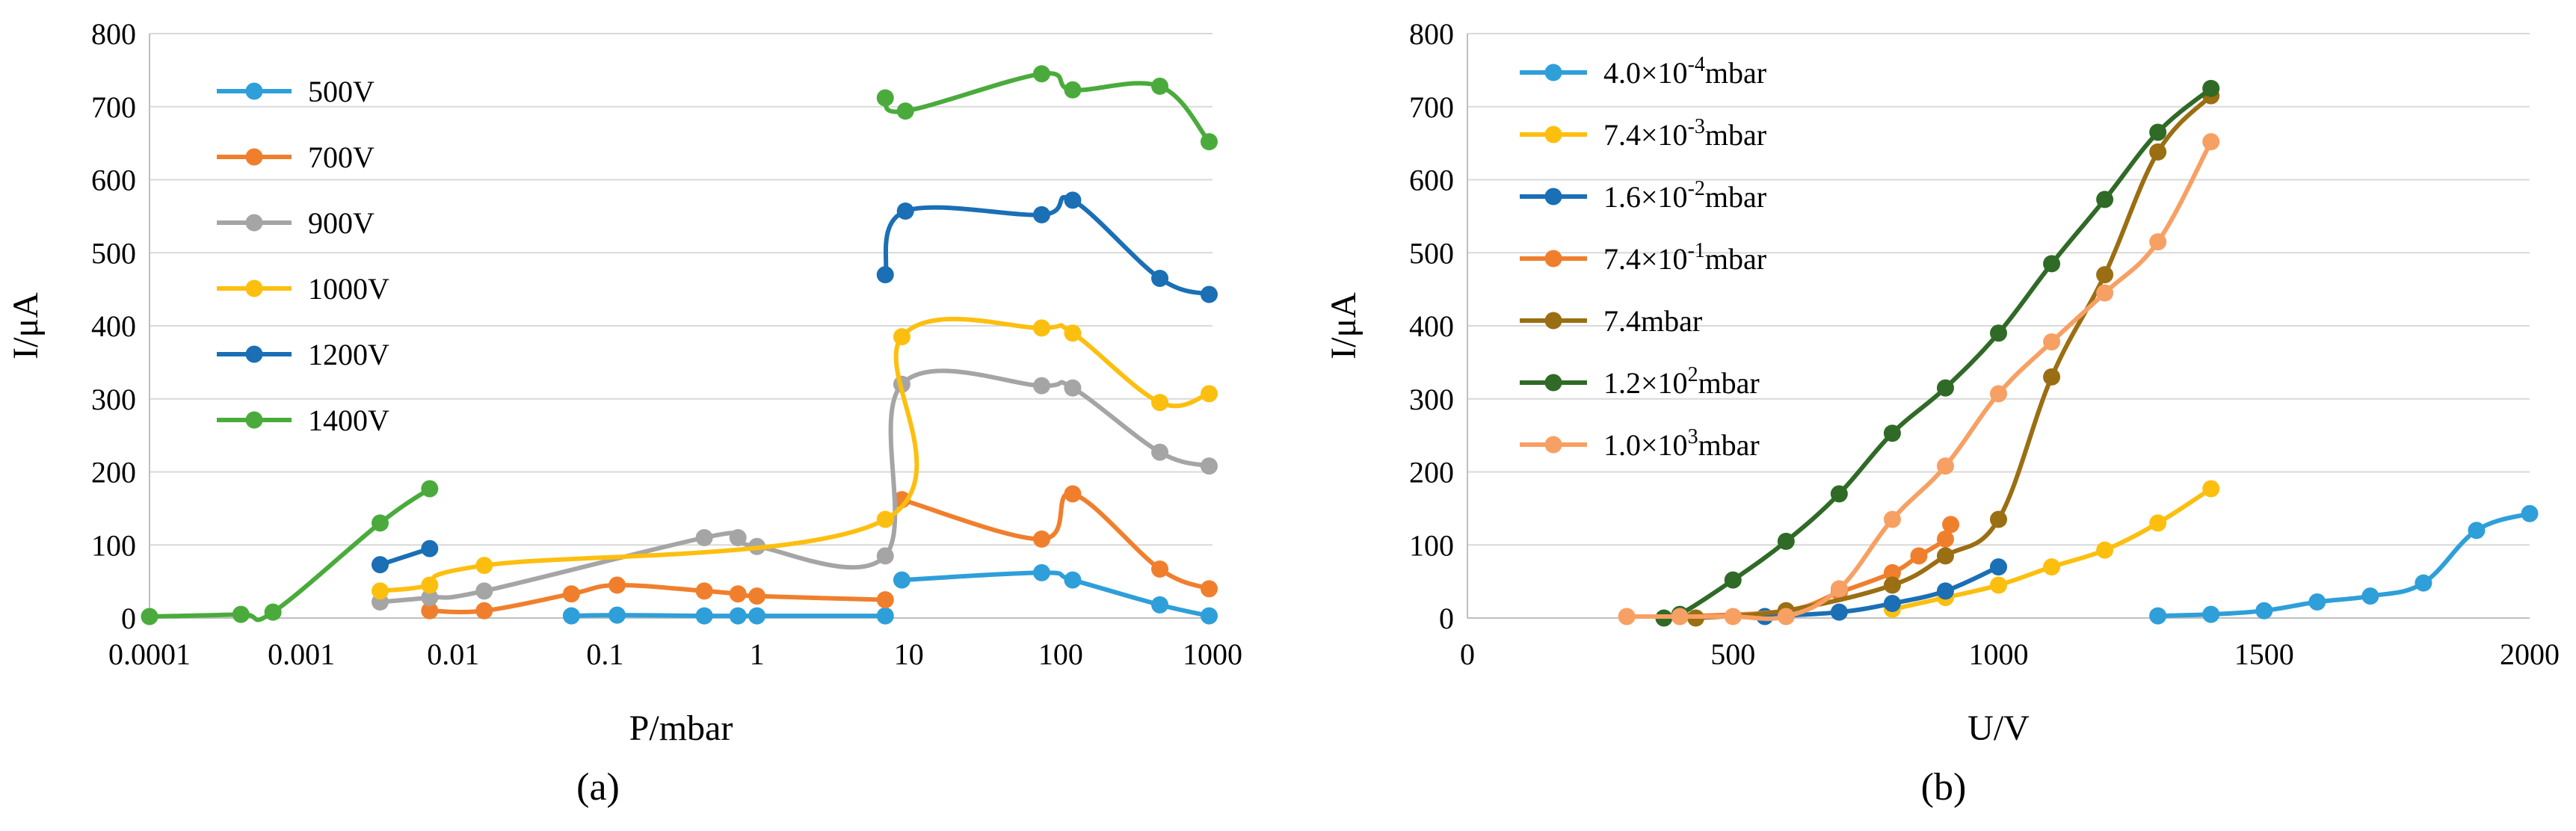  Describe the element at coordinates (1060, 654) in the screenshot. I see `x-tick-label: 100` at that location.